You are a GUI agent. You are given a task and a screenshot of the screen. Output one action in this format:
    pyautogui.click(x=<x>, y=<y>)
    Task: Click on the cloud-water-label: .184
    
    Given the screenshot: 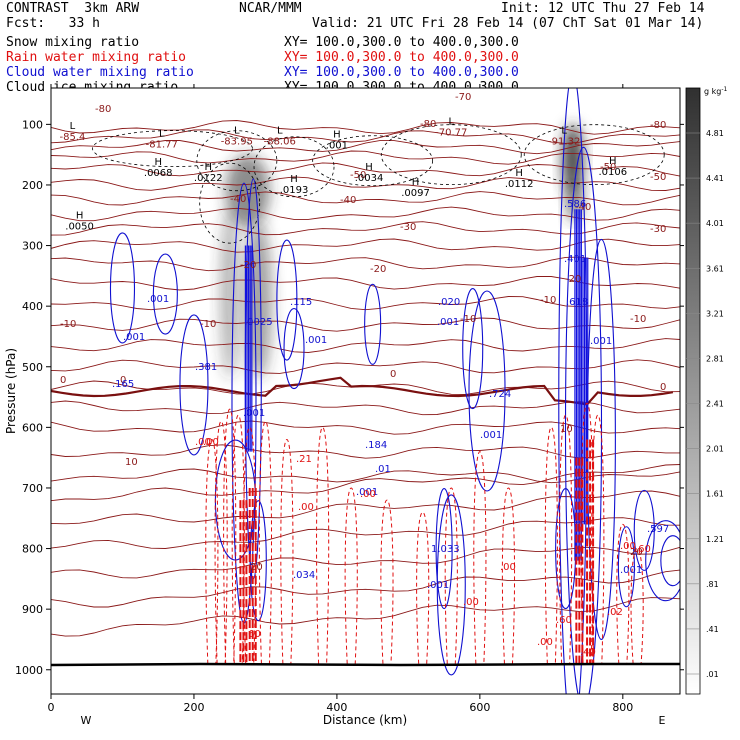 What is the action you would take?
    pyautogui.click(x=376, y=445)
    